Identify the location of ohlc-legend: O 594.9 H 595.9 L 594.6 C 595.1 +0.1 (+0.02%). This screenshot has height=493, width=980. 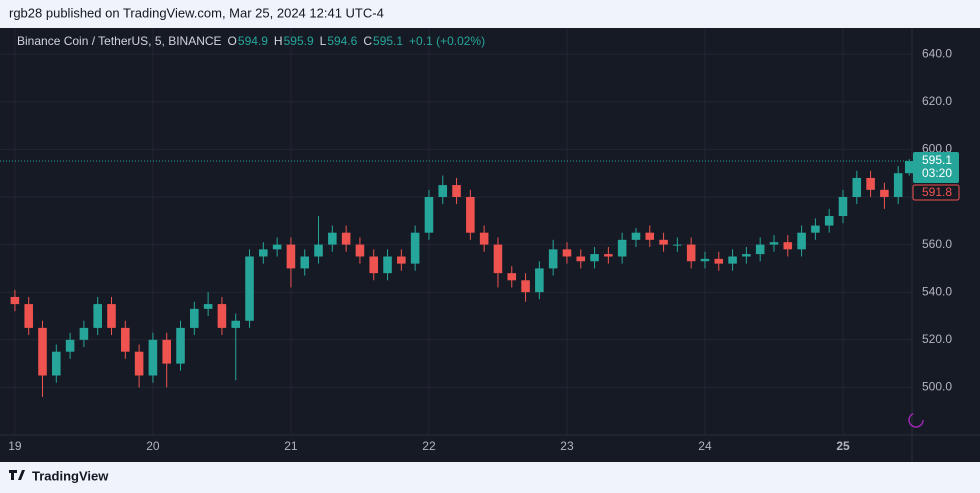
(357, 41).